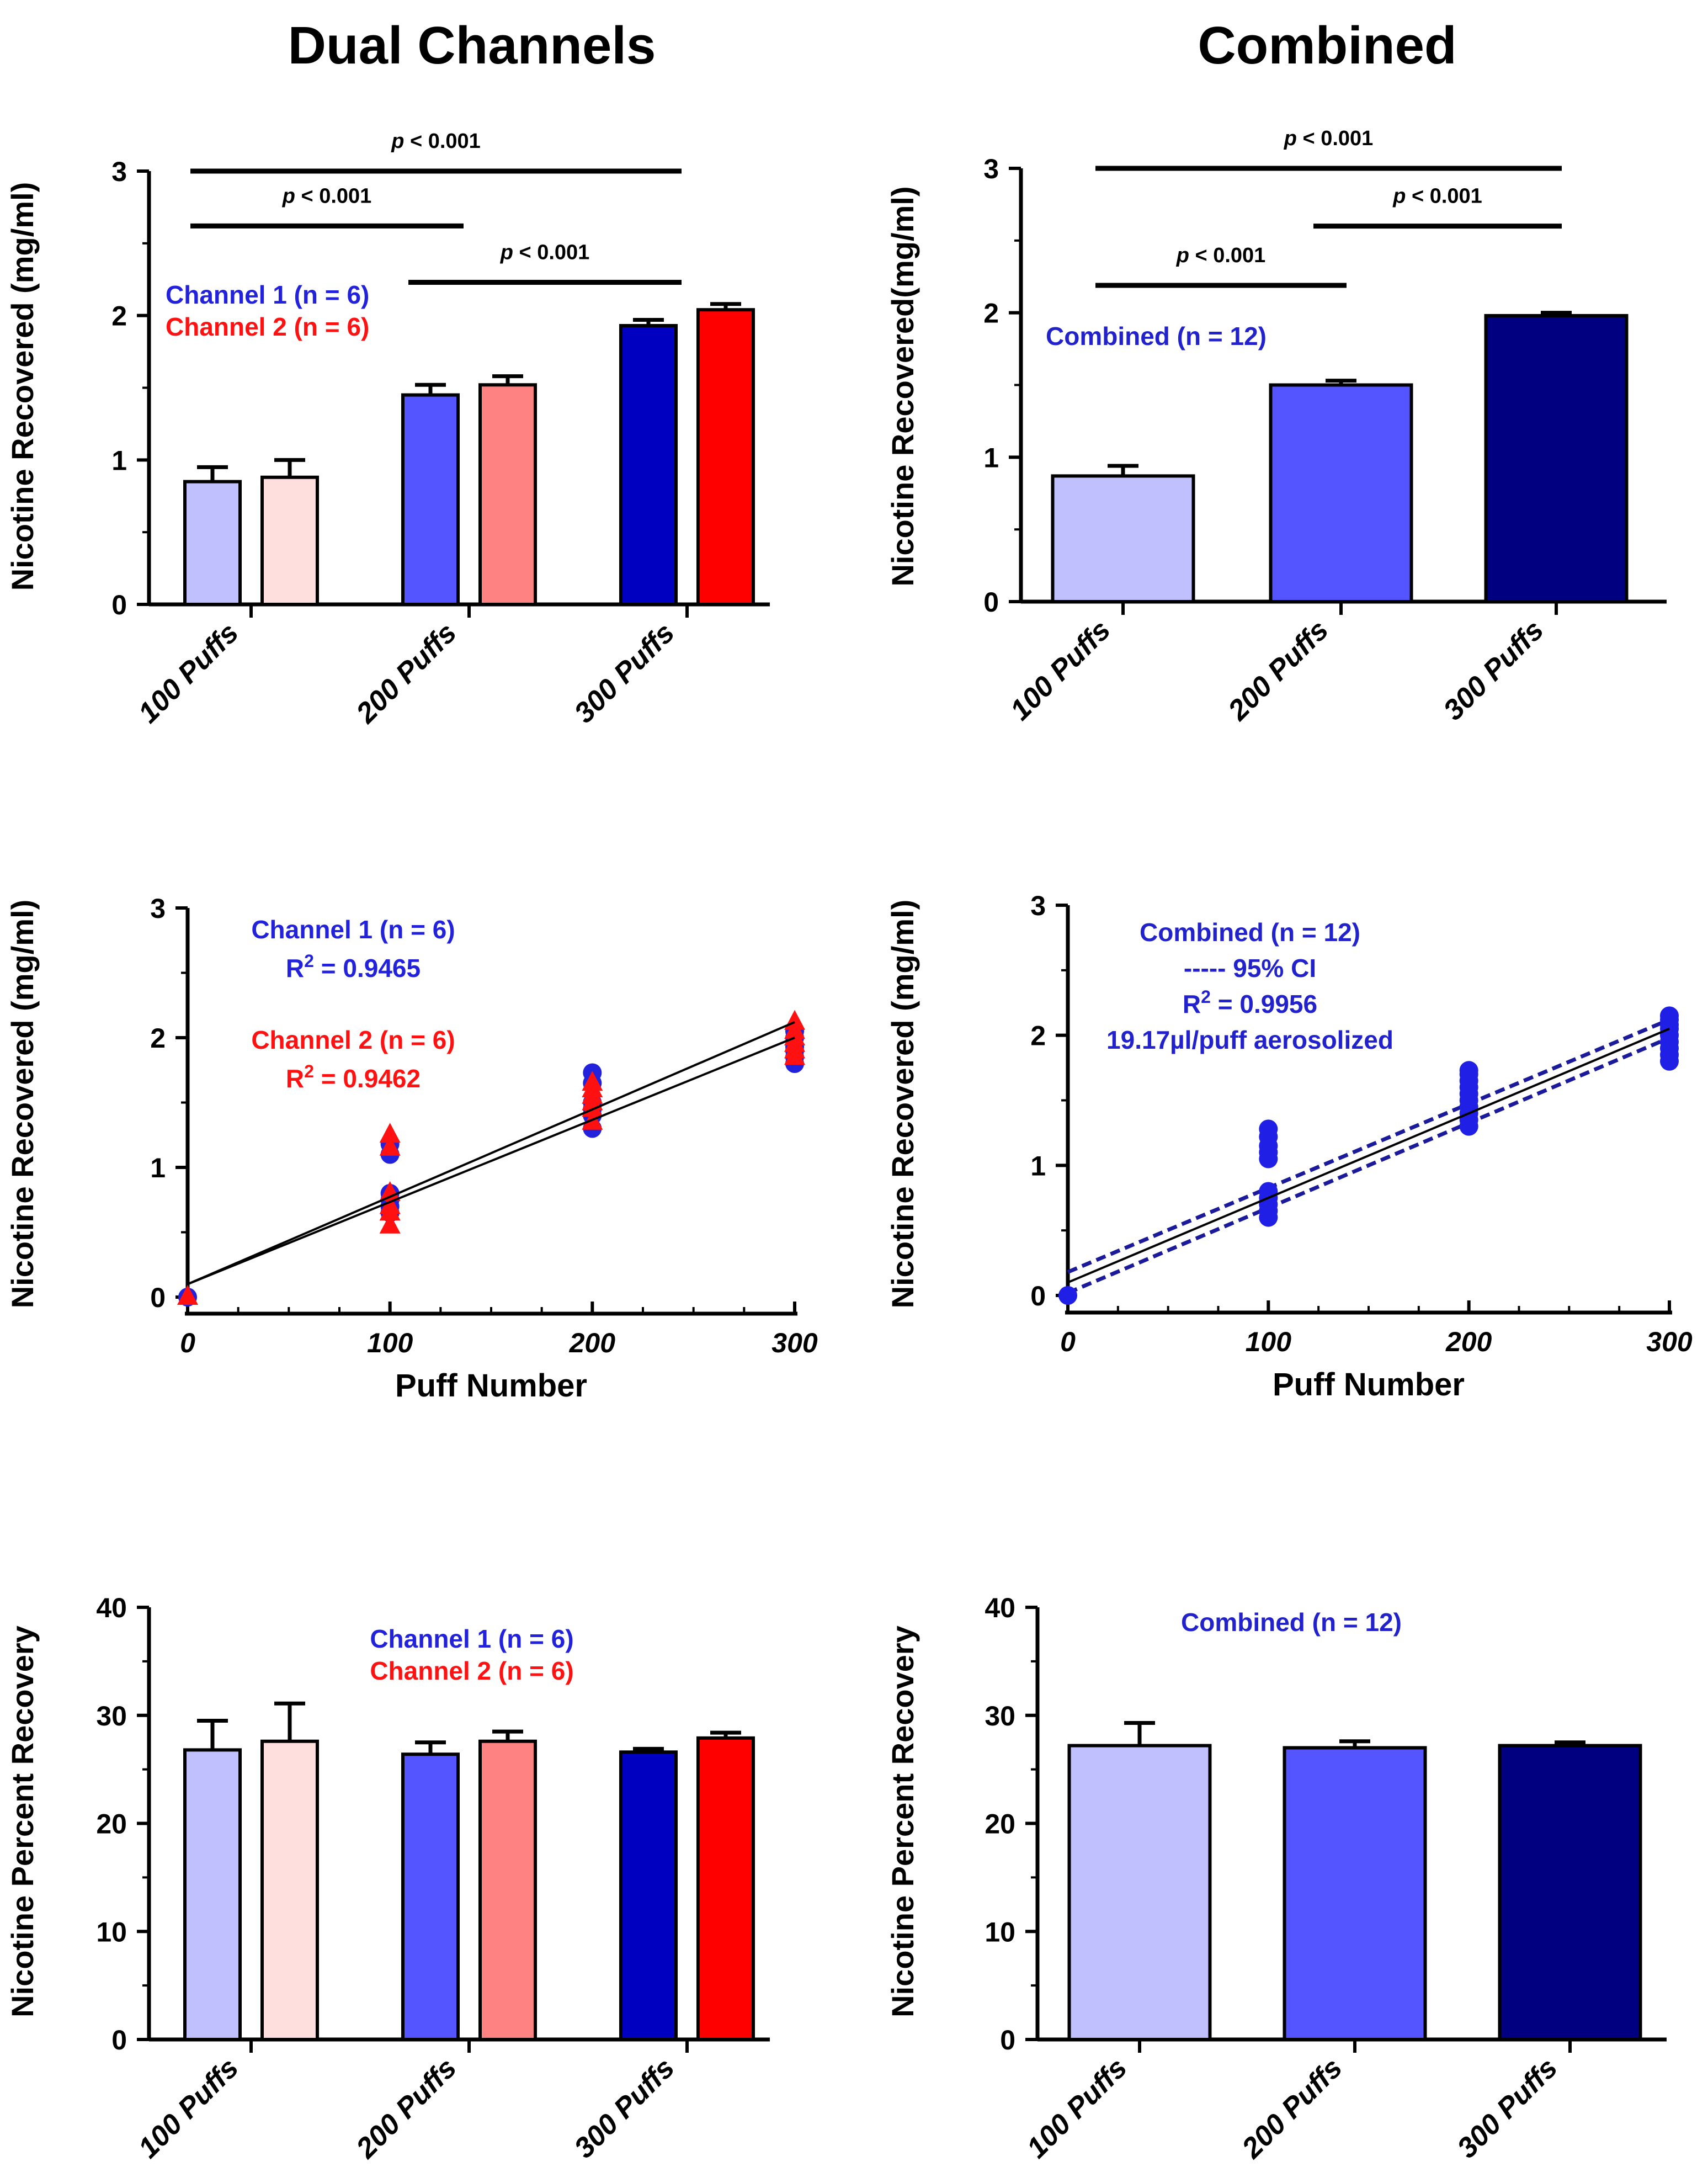  What do you see at coordinates (1038, 1036) in the screenshot?
I see `comb_scatter-y-tick-label: 2` at bounding box center [1038, 1036].